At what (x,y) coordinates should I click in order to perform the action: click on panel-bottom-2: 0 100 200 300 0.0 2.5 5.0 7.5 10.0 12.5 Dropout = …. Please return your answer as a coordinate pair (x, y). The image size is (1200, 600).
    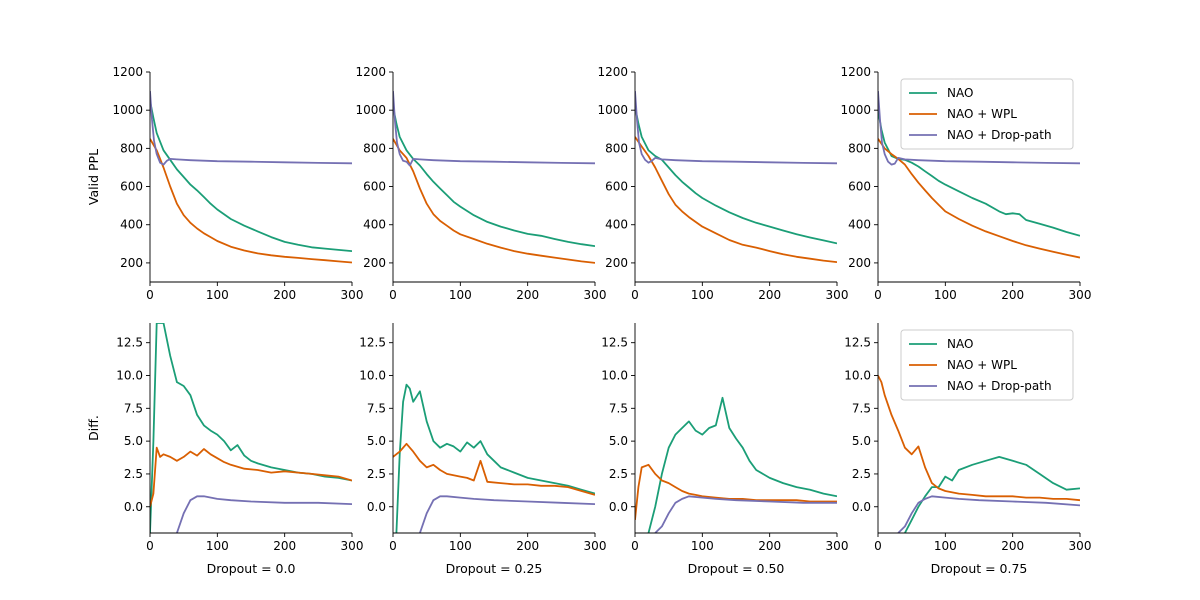
    Looking at the image, I should click on (724, 449).